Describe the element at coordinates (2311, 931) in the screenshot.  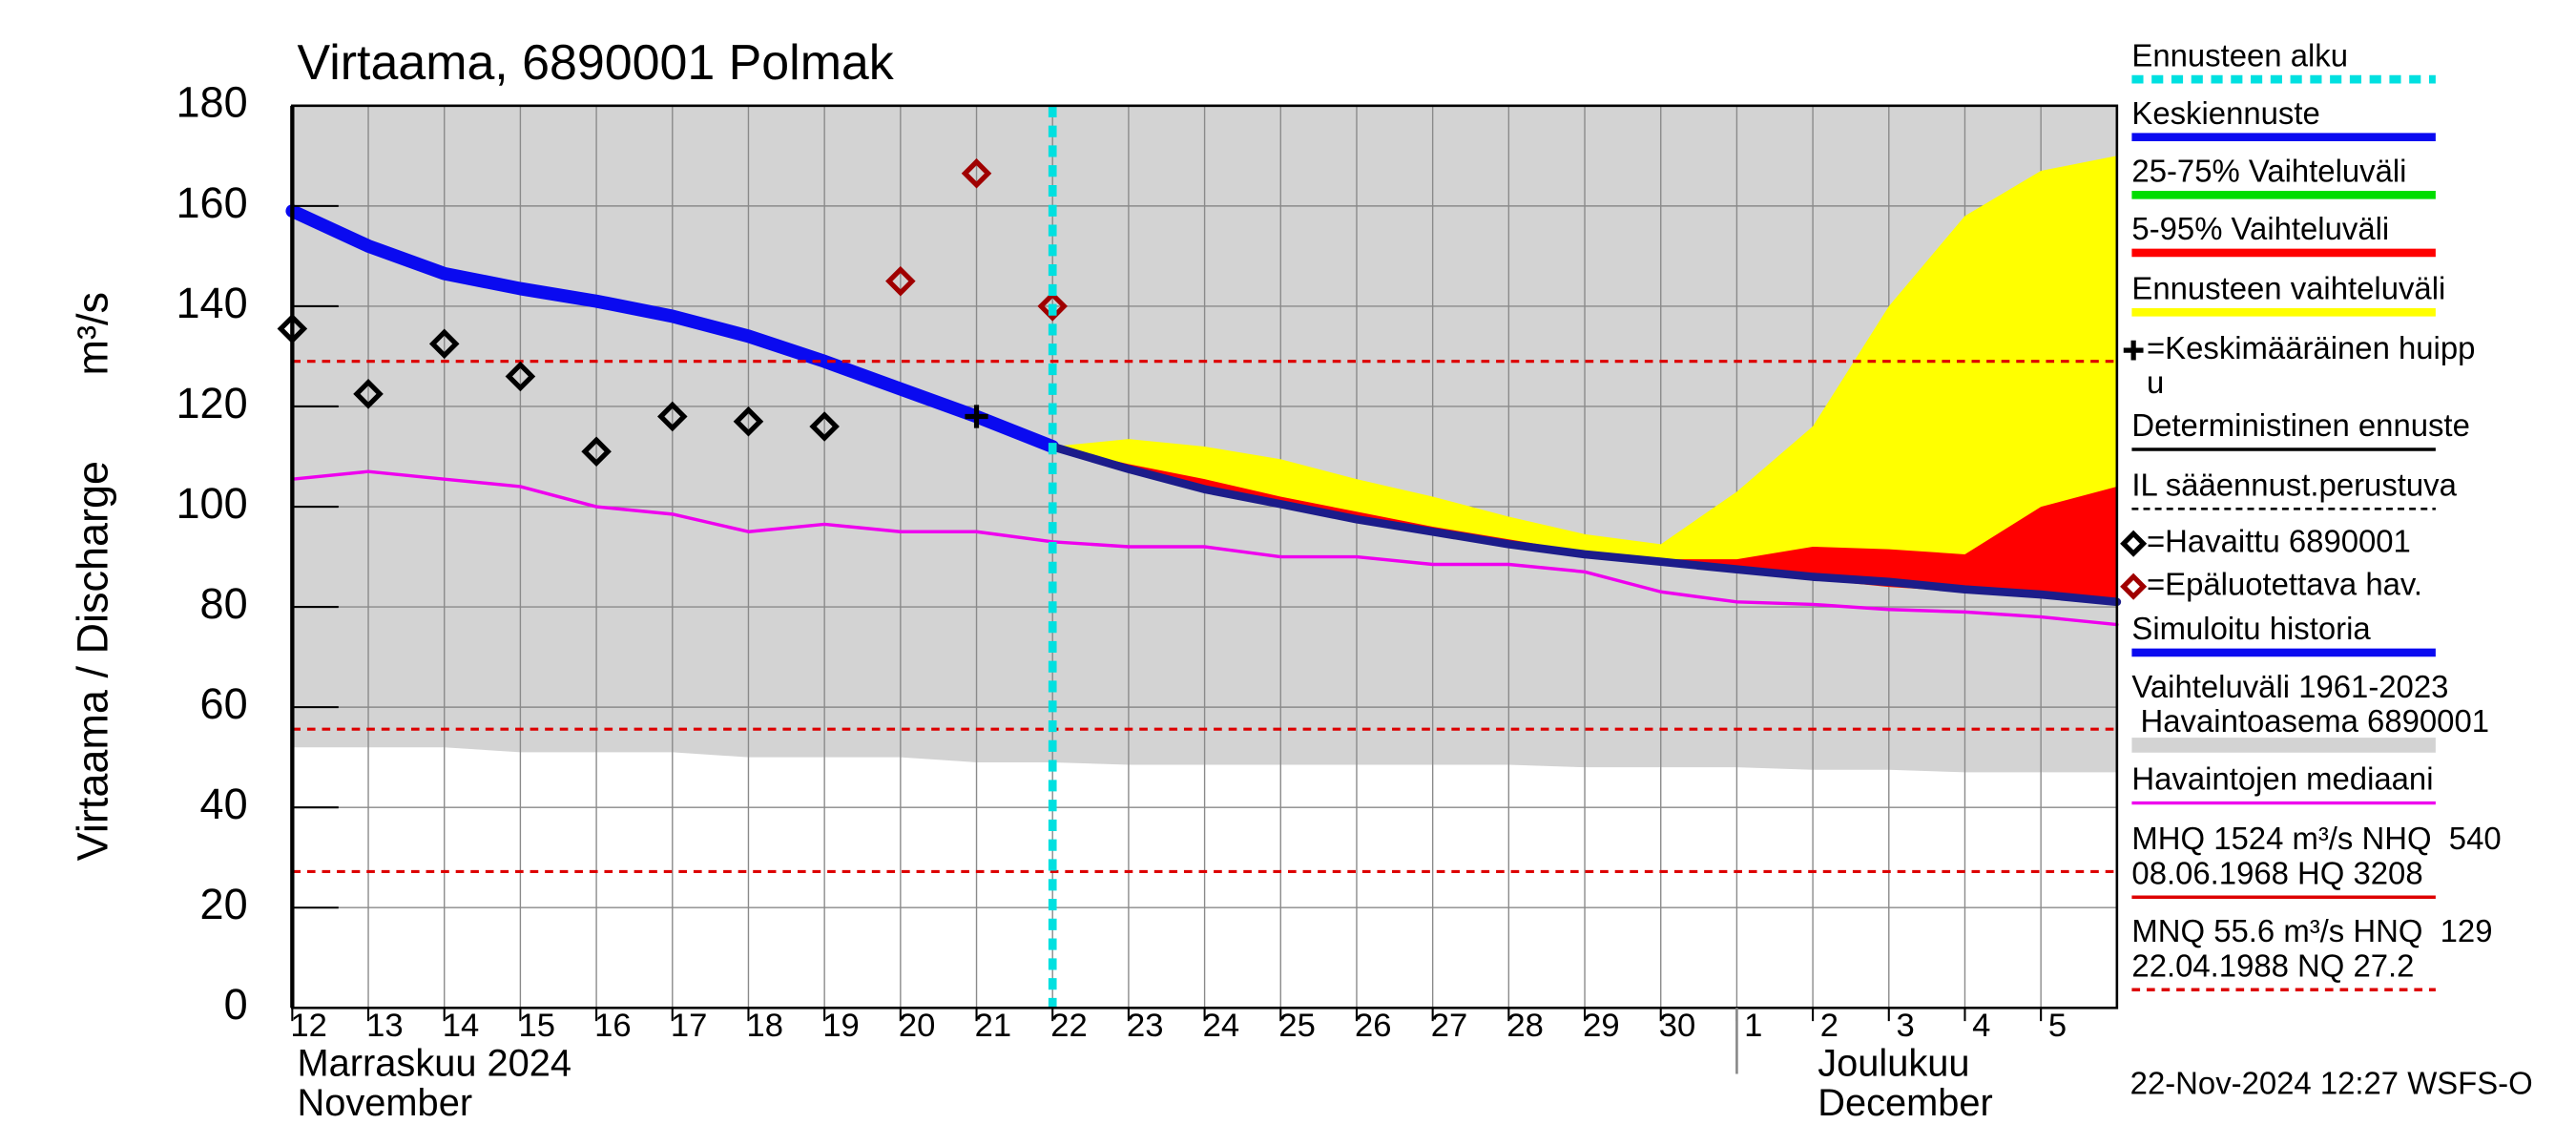
I see `legend-label: MNQ 55.6 m³/s HNQ 129` at that location.